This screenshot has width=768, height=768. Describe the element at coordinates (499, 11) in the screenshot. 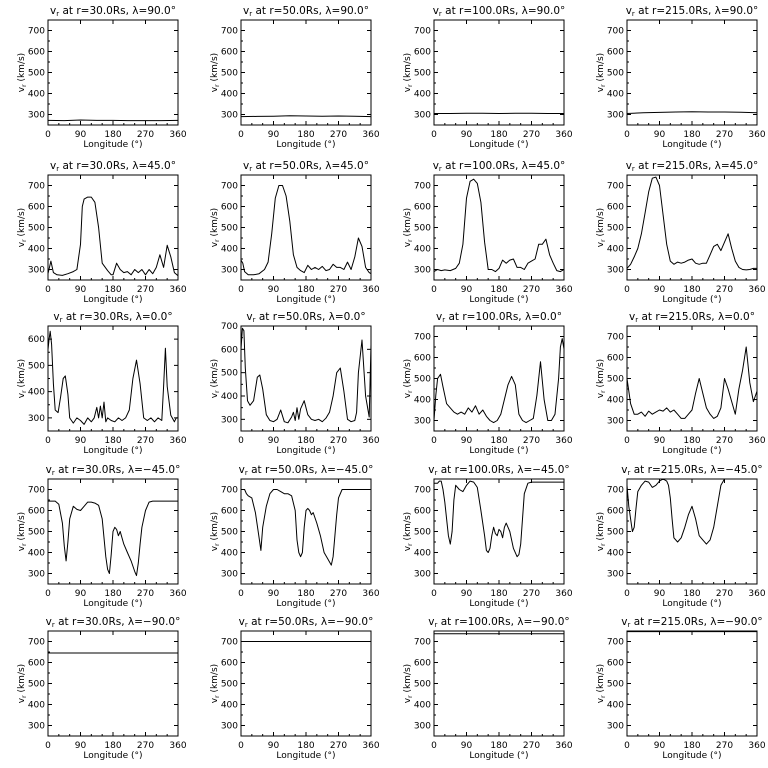

I see `panel-title: vr at r=100.0Rs, λ=90.0°` at that location.